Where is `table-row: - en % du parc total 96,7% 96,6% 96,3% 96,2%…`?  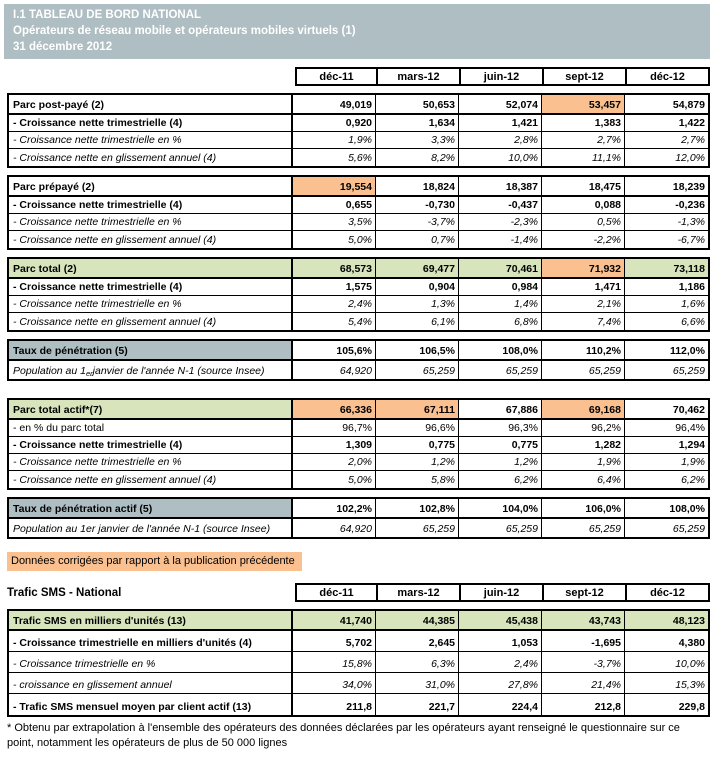 table-row: - en % du parc total 96,7% 96,6% 96,3% 96,2%… is located at coordinates (358, 428).